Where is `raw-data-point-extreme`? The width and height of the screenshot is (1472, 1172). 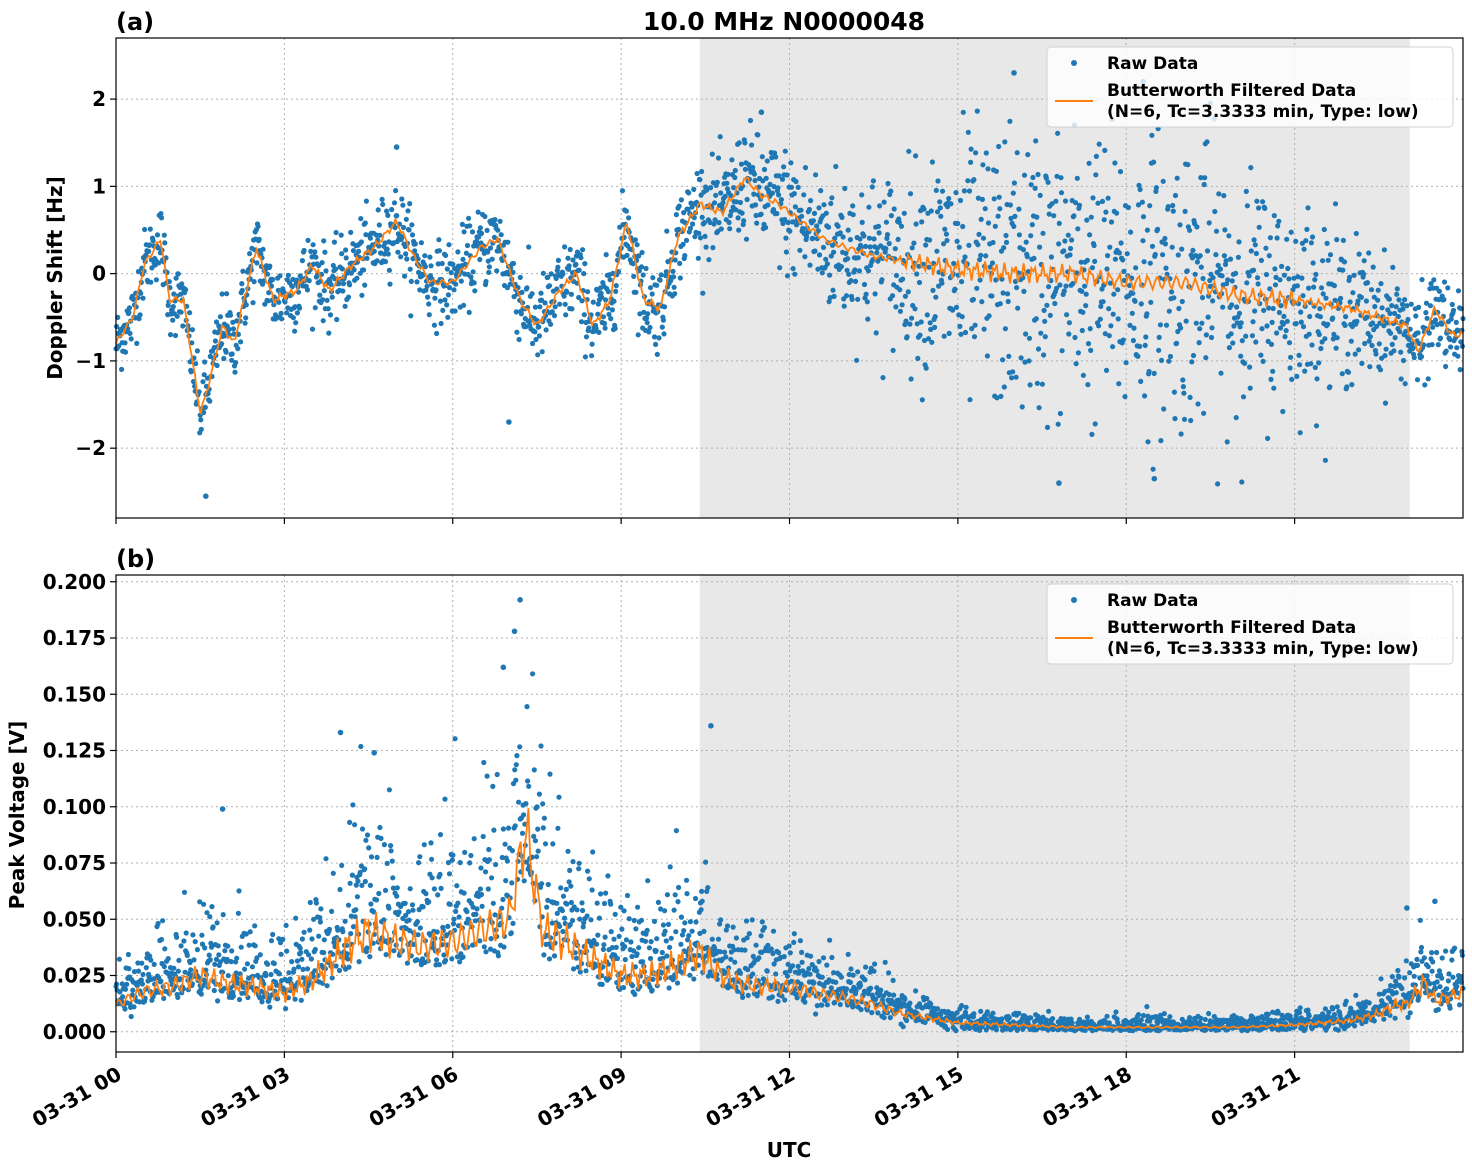
raw-data-point-extreme is located at coordinates (761, 112).